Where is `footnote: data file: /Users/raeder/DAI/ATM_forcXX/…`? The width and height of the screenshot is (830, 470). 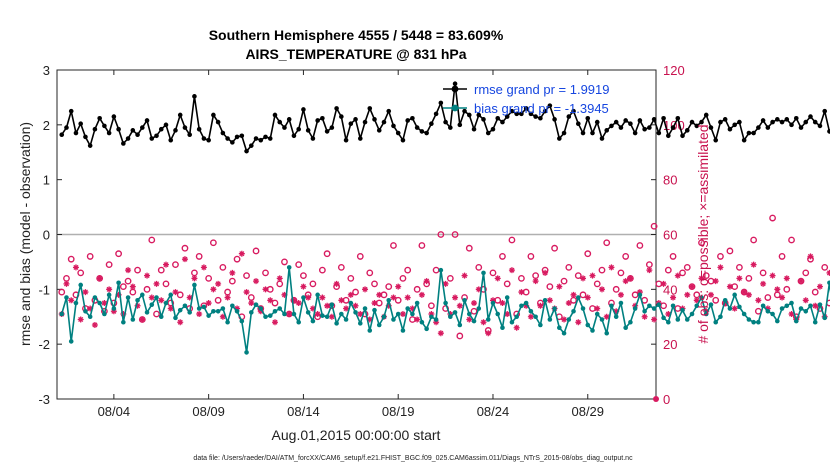
footnote: data file: /Users/raeder/DAI/ATM_forcXX/… is located at coordinates (413, 458).